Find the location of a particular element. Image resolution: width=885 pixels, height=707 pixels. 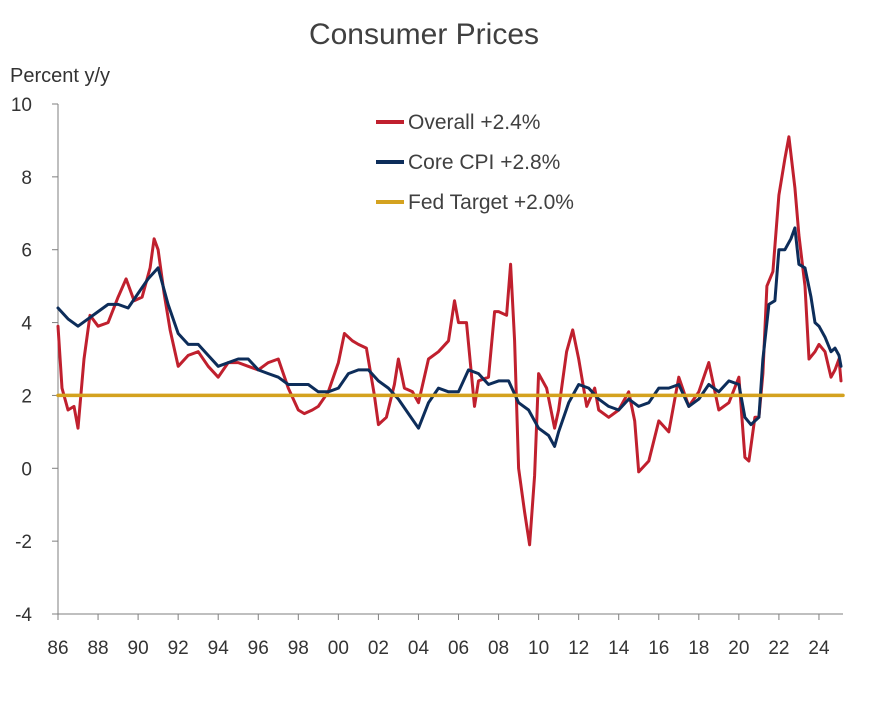

x-tick-label: 98 is located at coordinates (298, 648).